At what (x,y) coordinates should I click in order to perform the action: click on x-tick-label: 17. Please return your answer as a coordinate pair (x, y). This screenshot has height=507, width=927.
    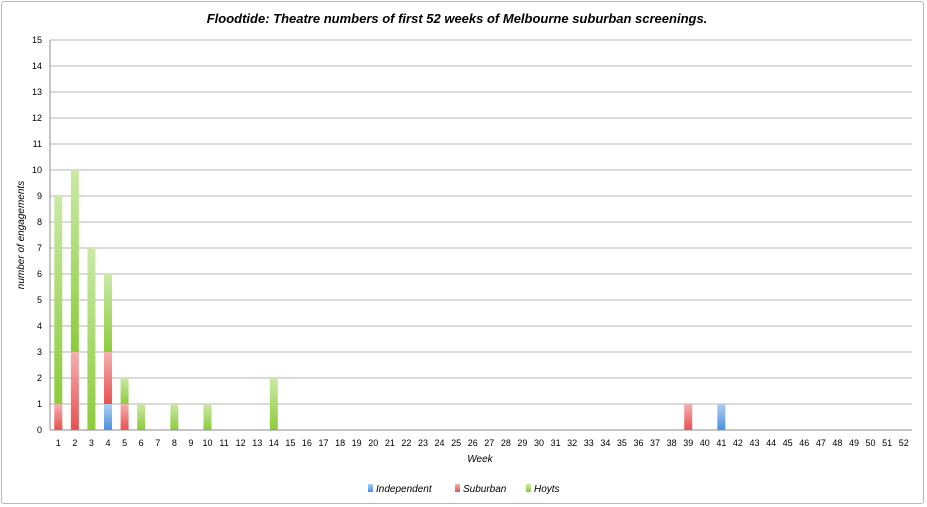
    Looking at the image, I should click on (324, 443).